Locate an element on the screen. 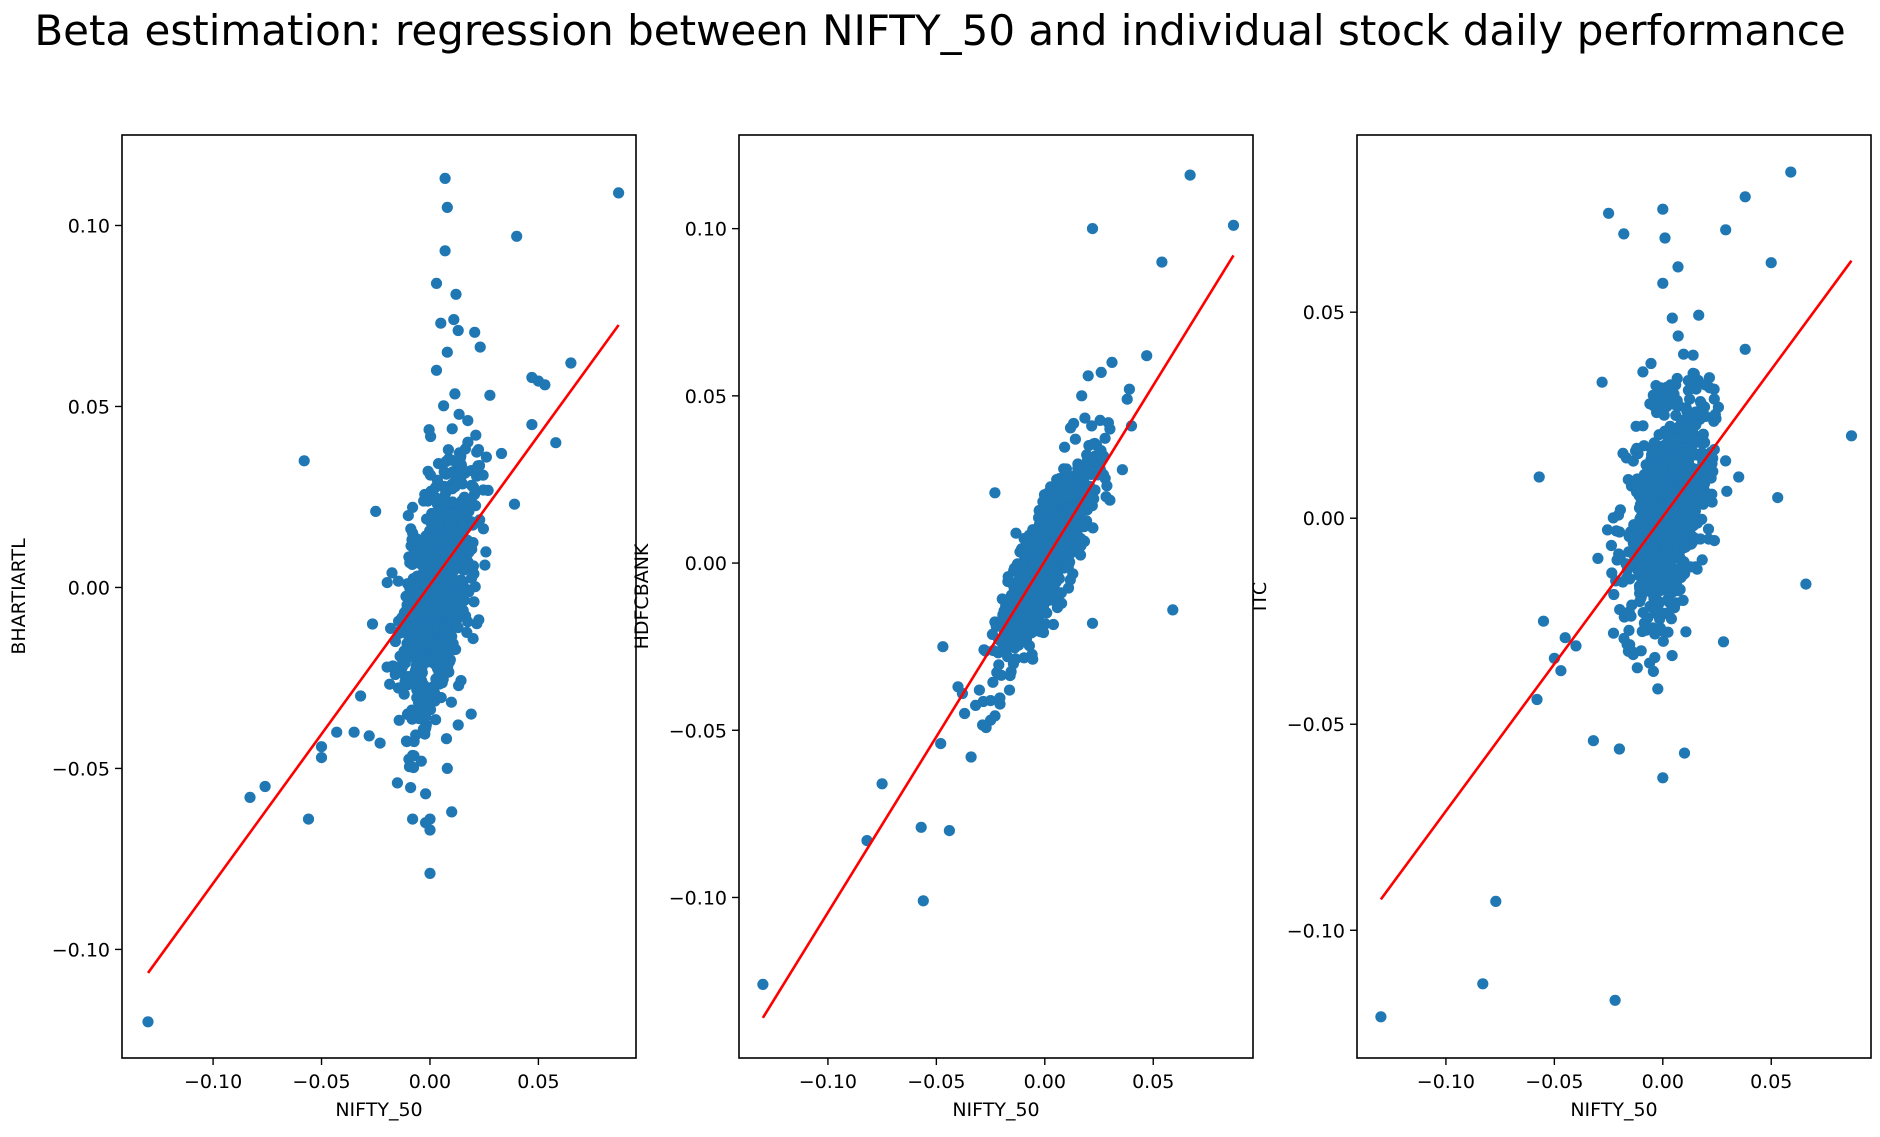  y-tick-label: −0.10 is located at coordinates (81, 950).